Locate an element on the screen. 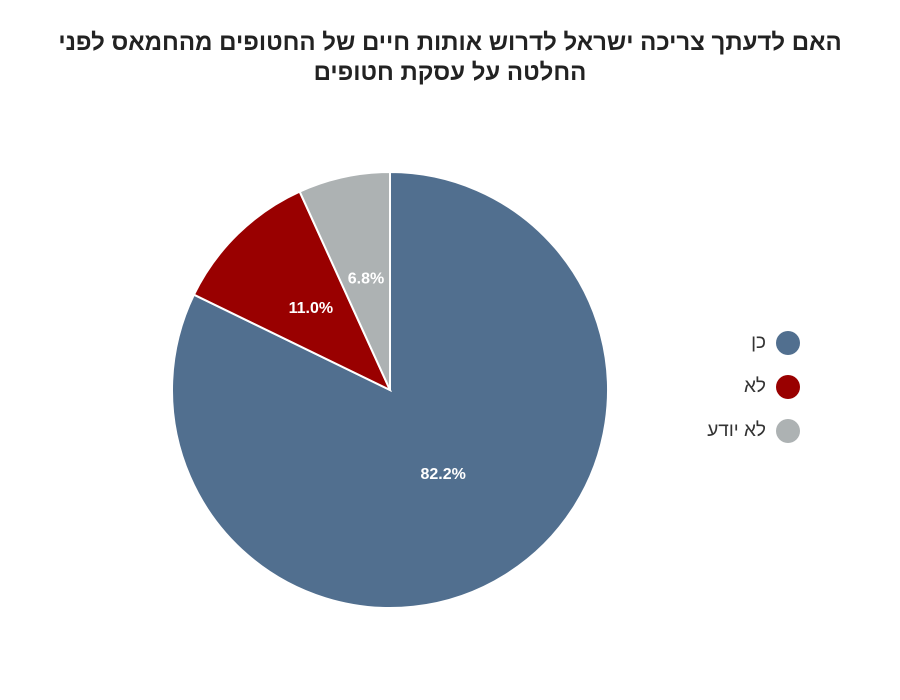 This screenshot has height=700, width=900. legend-label: כן is located at coordinates (758, 342).